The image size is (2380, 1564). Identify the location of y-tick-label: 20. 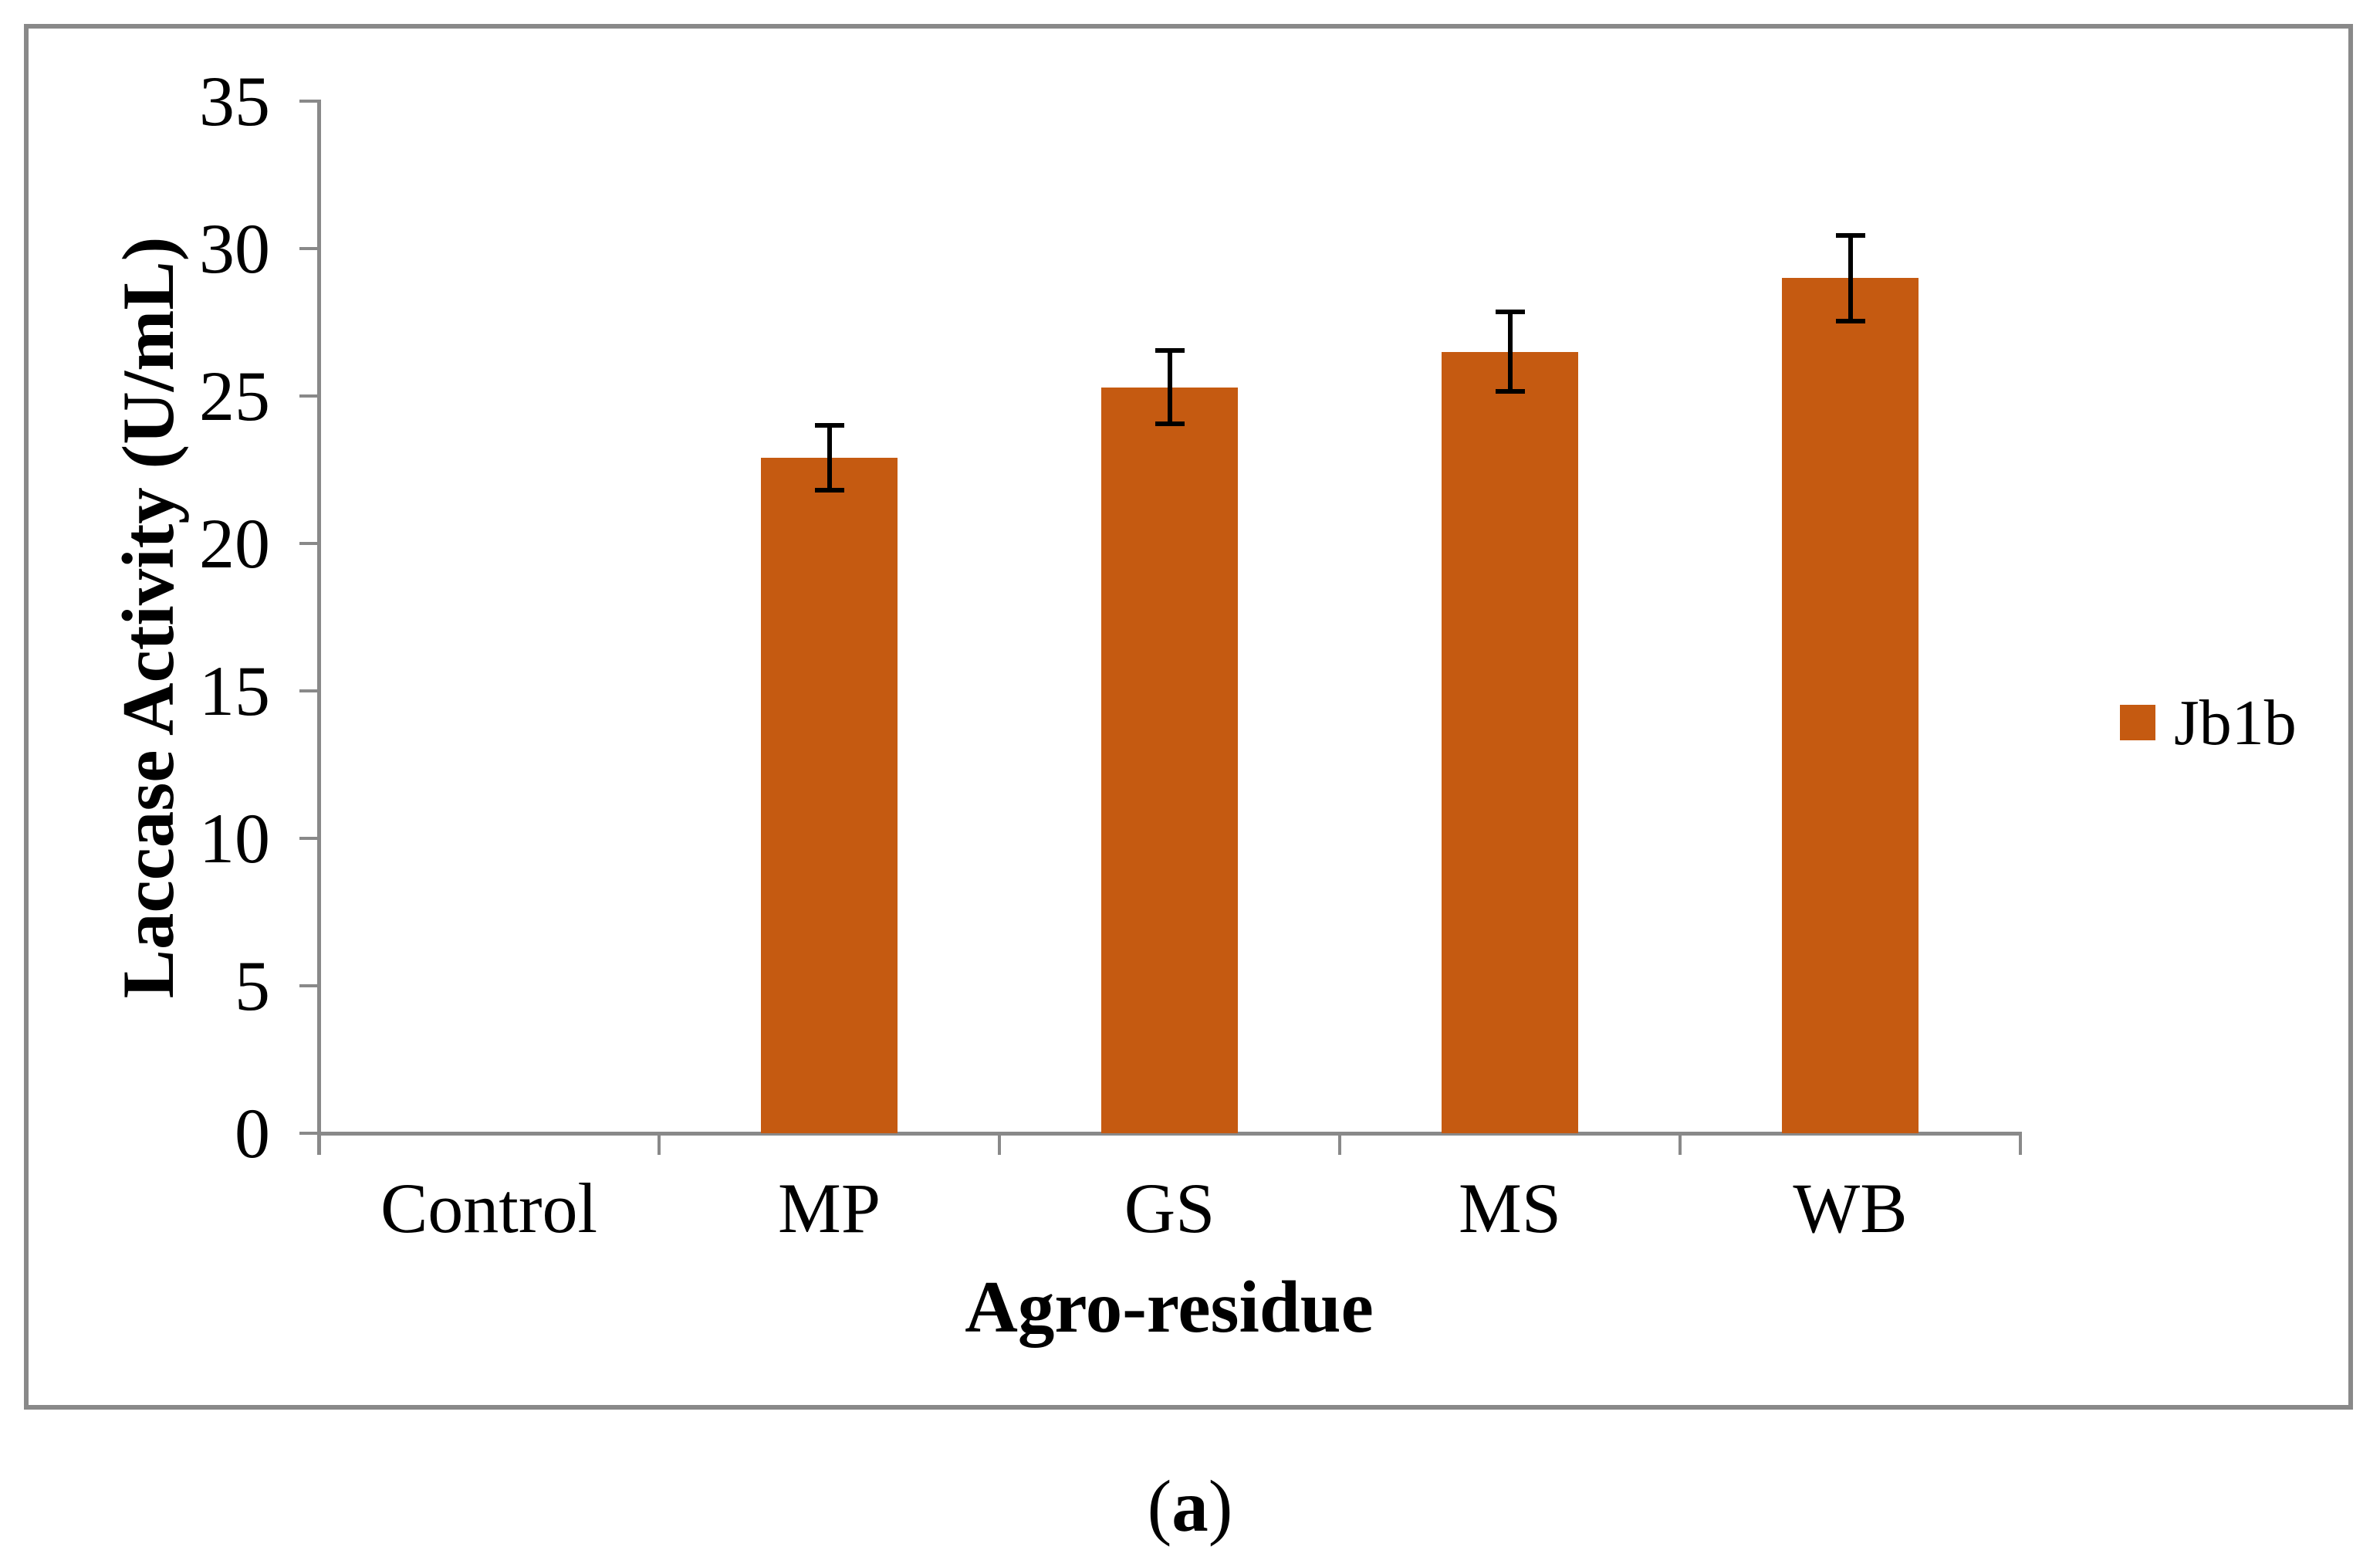
(235, 543).